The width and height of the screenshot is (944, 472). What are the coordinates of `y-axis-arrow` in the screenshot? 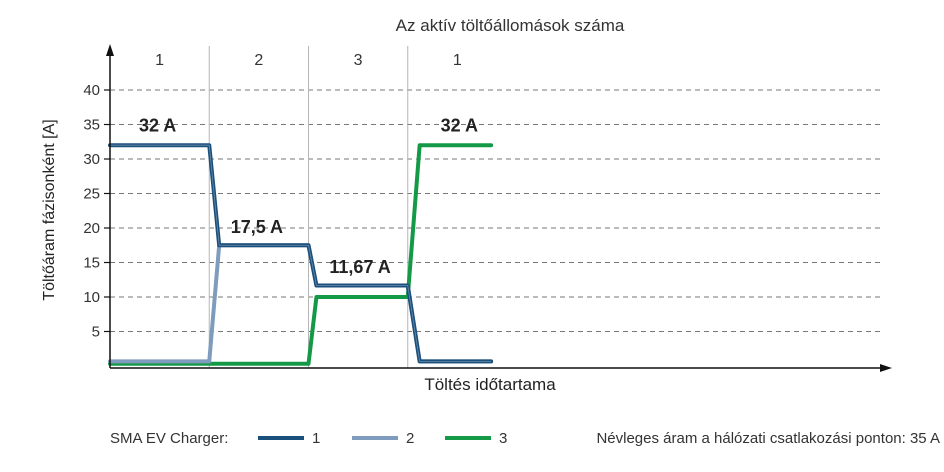 It's located at (110, 50).